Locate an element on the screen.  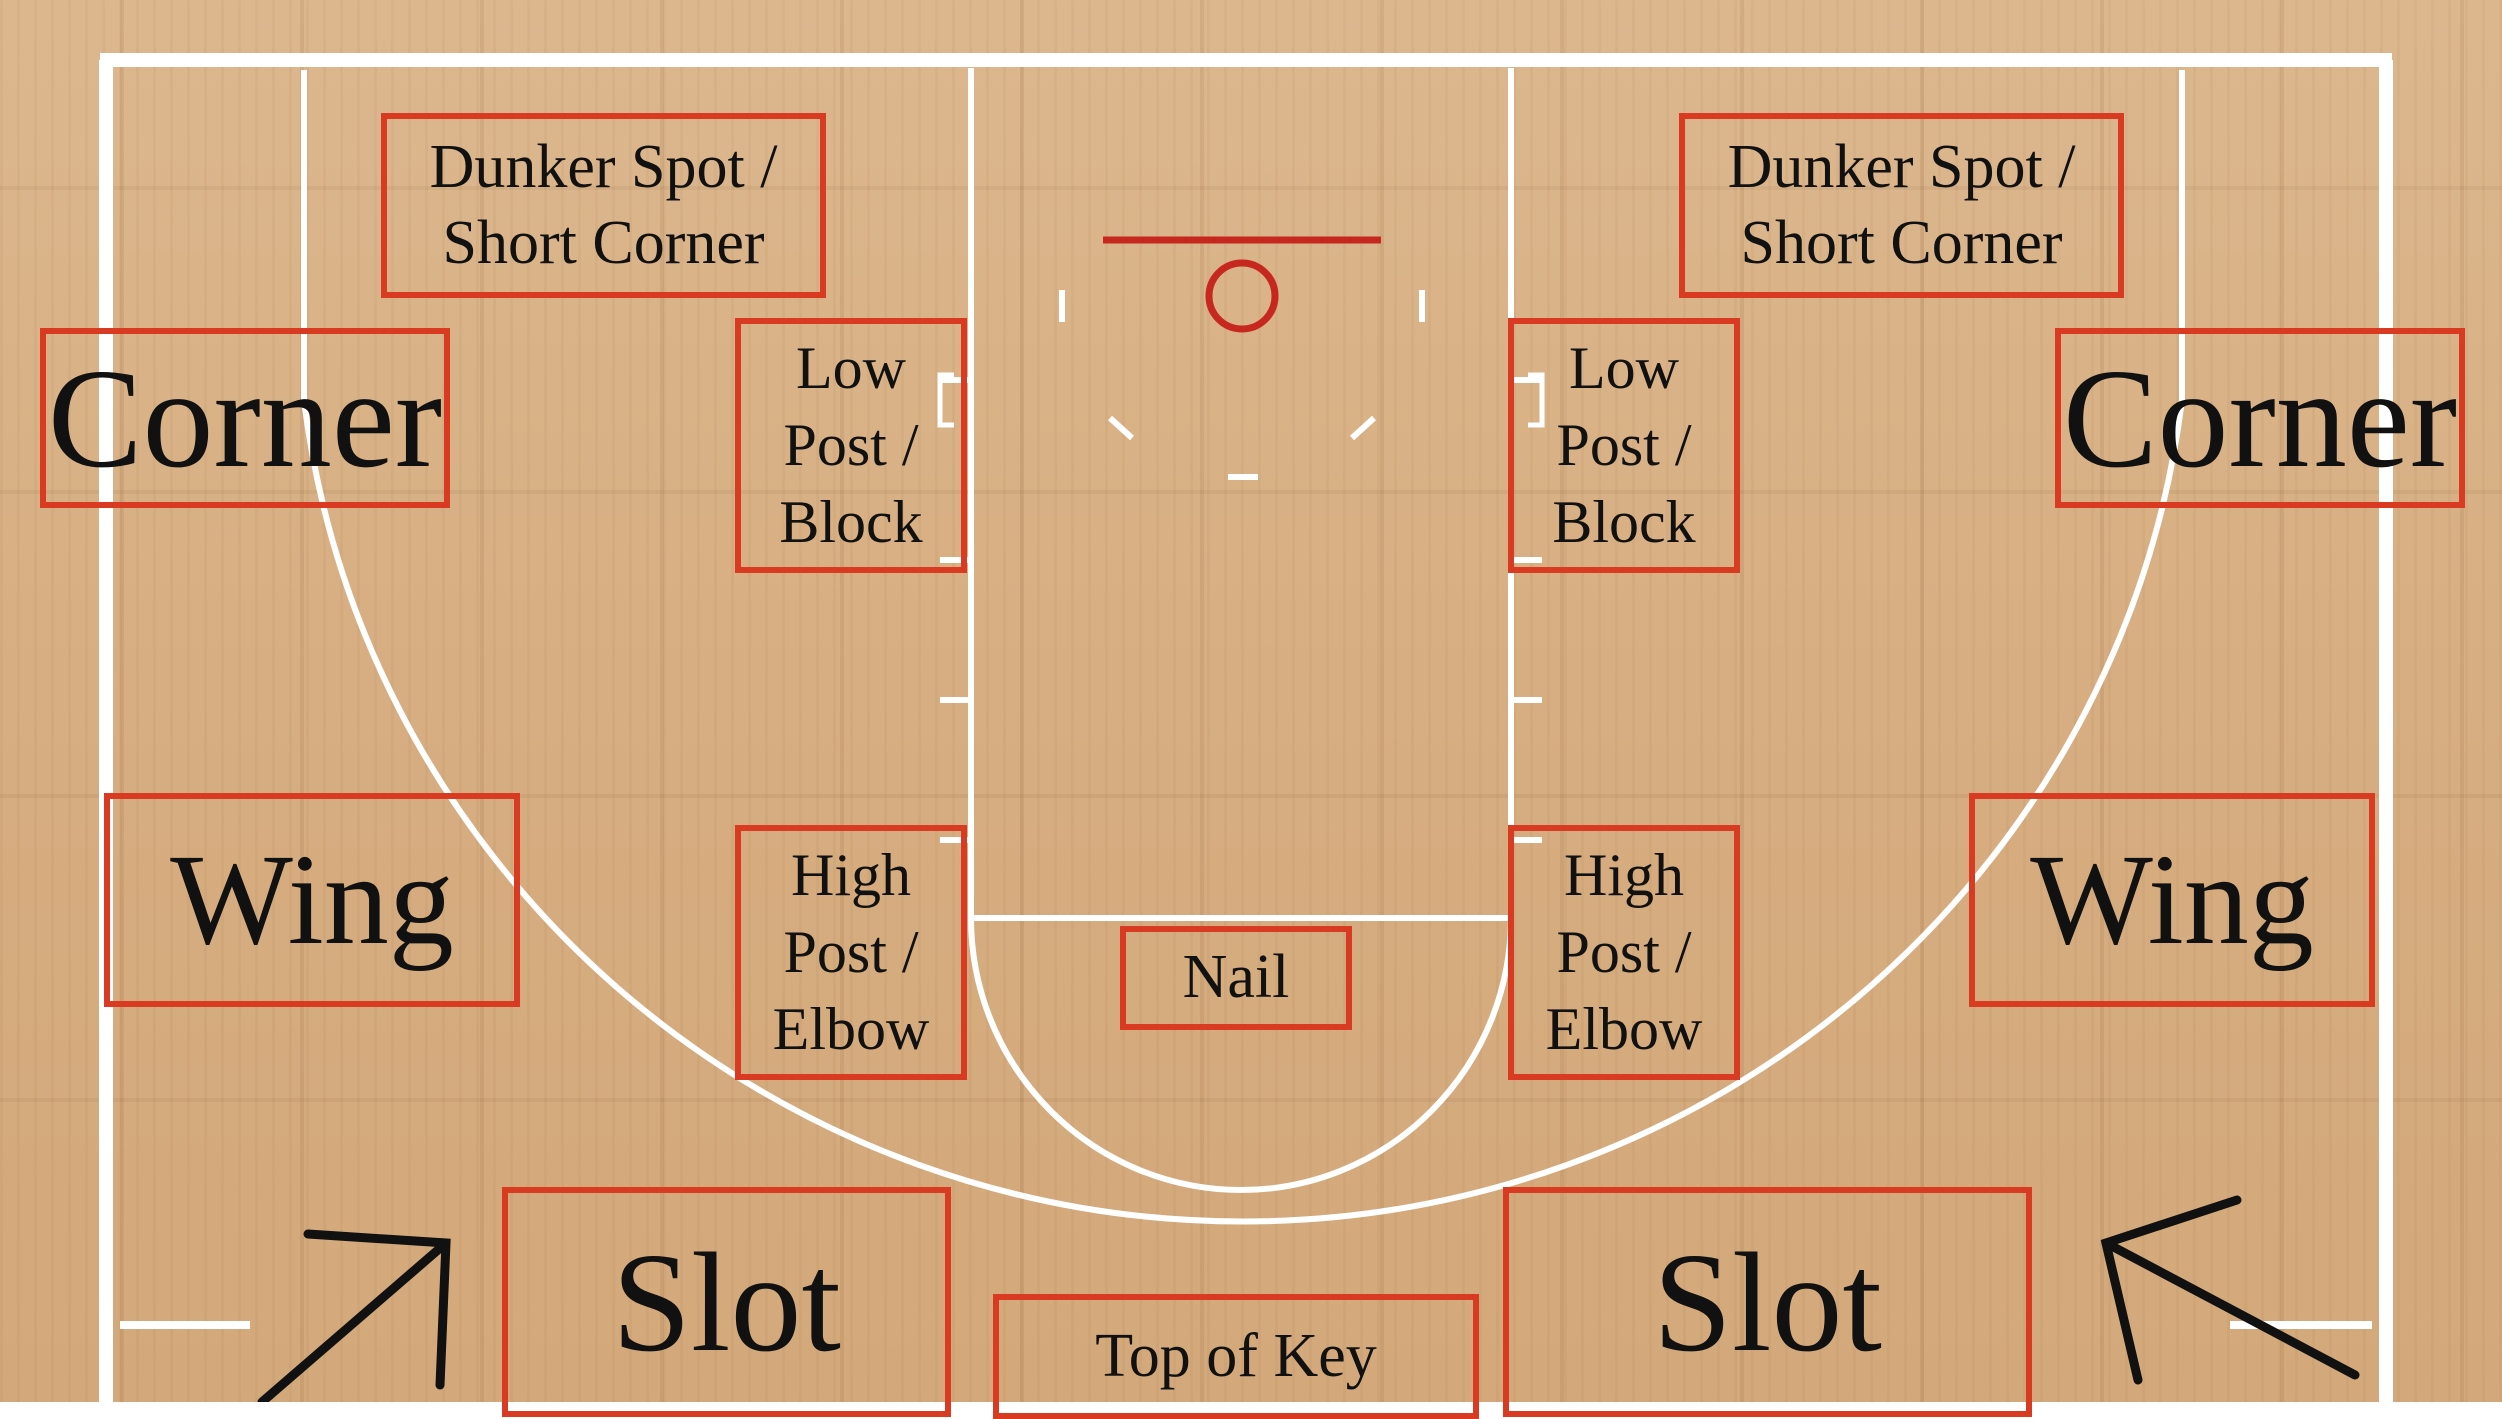
label-low-post-left: Low Post / Block is located at coordinates (851, 445).